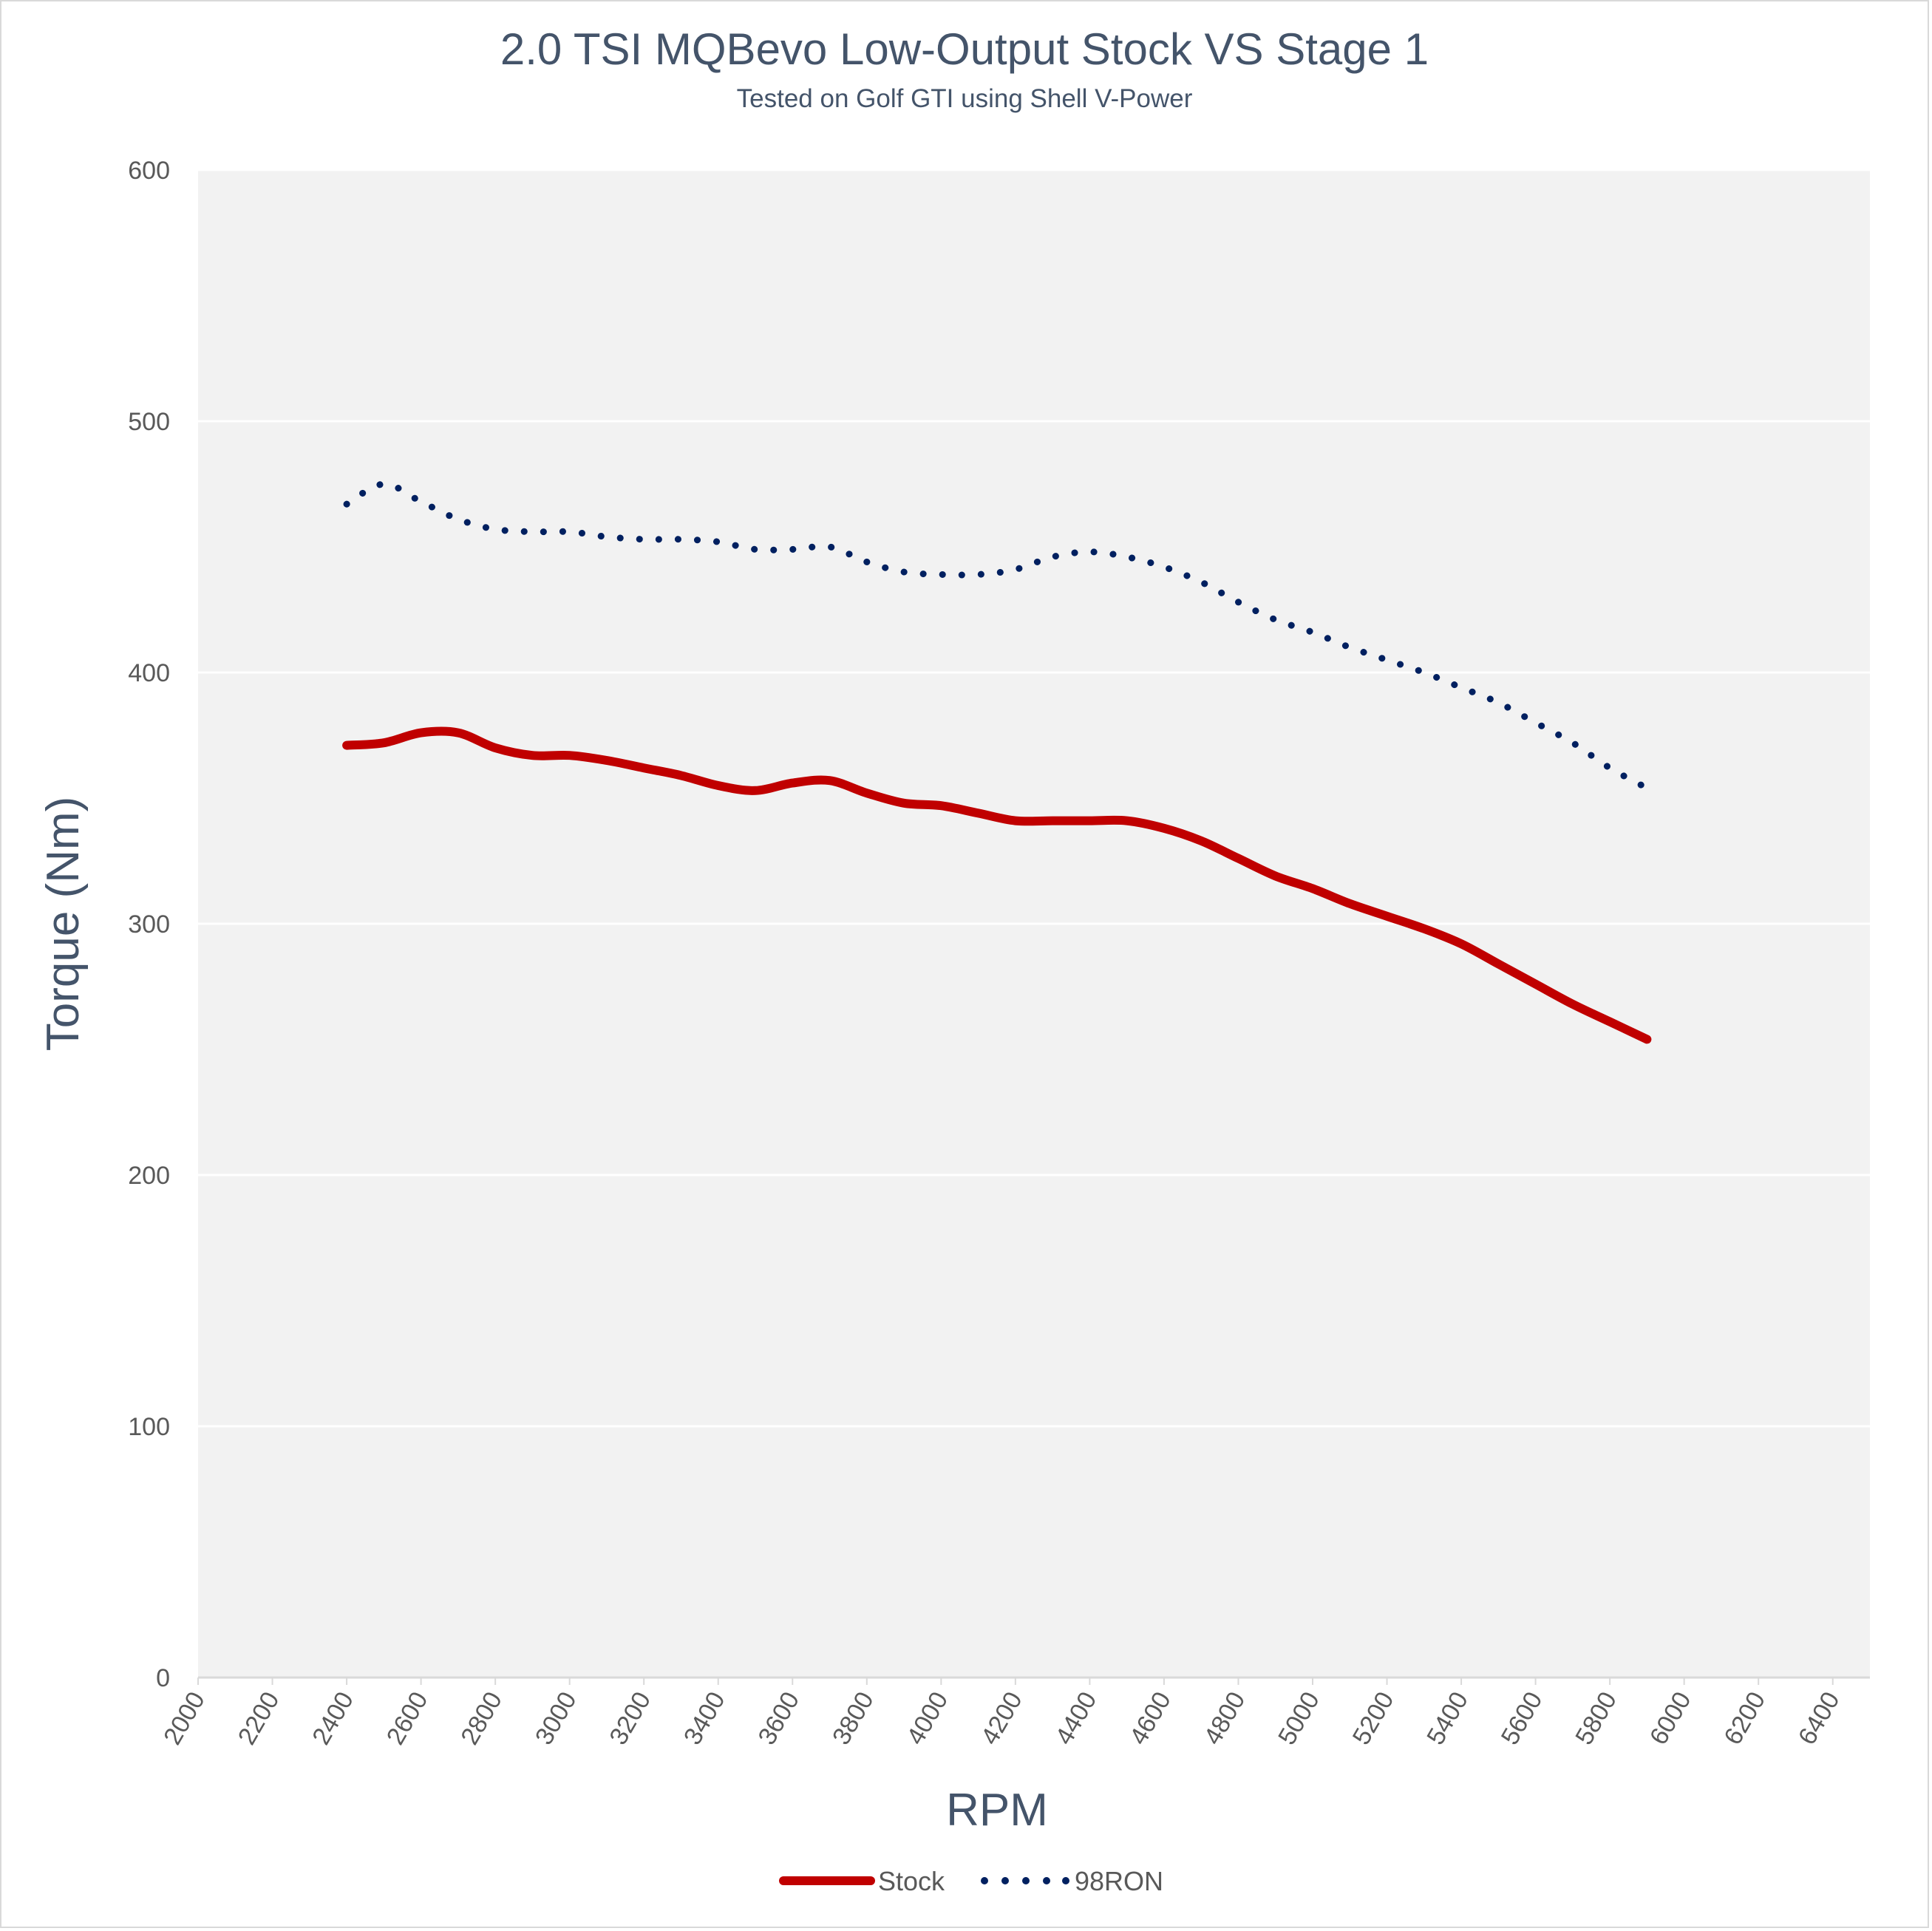 The image size is (1932, 1931). Describe the element at coordinates (163, 1678) in the screenshot. I see `y-tick-label: 0` at that location.